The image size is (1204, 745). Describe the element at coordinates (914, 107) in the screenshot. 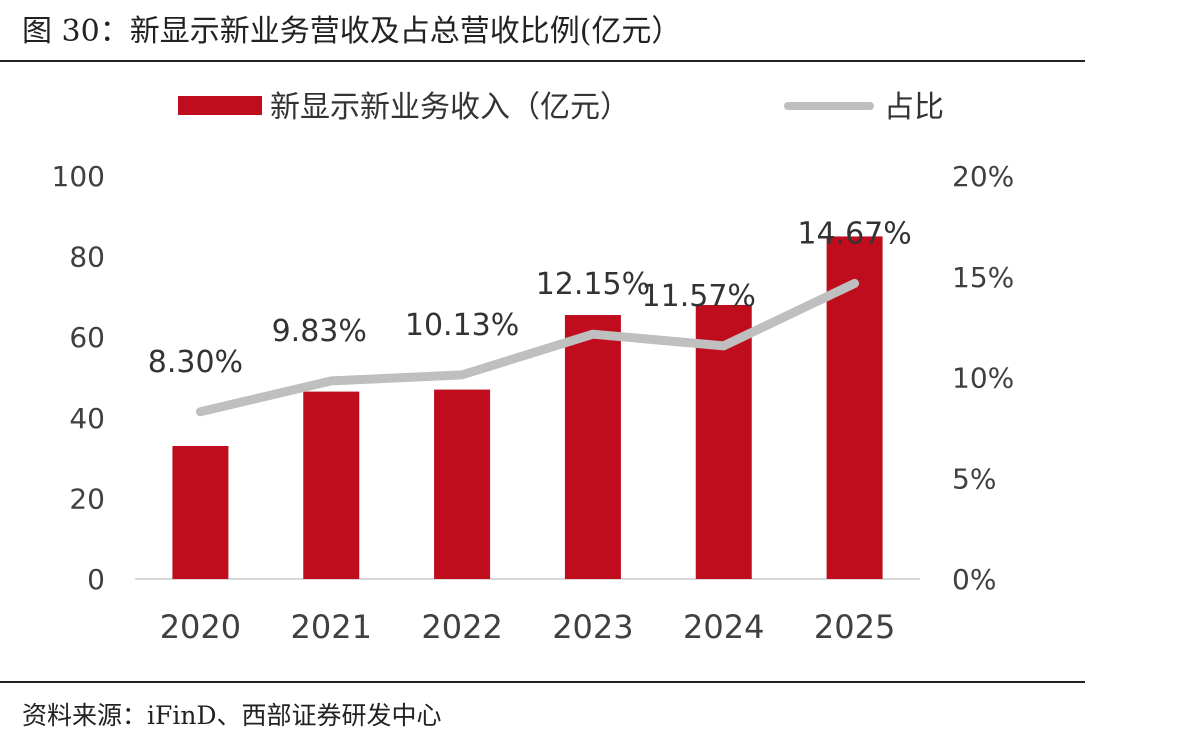

I see `legend-line-label: 占比` at that location.